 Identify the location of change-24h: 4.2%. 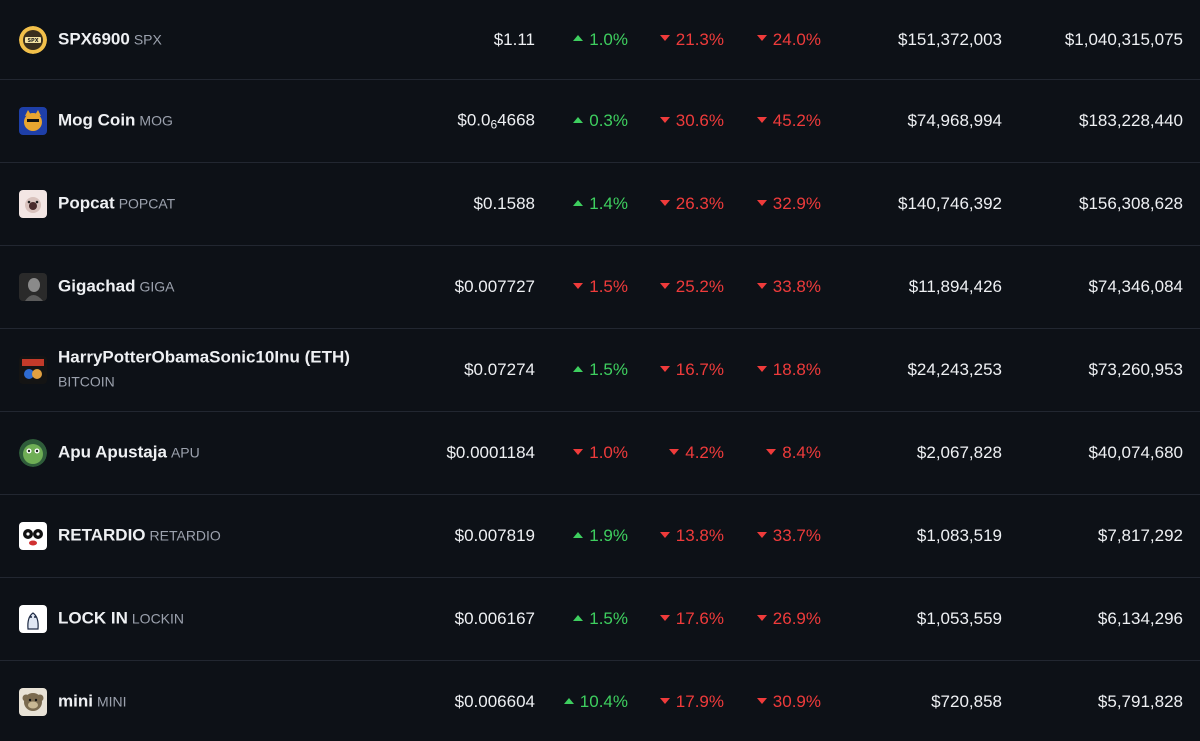
(696, 453).